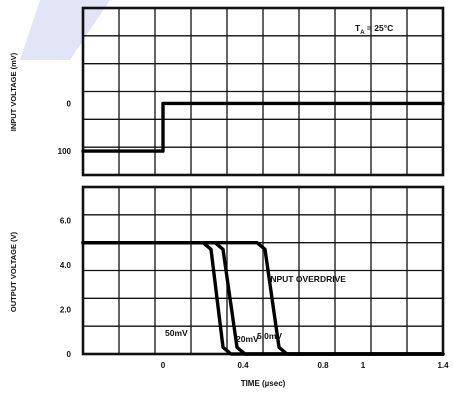  What do you see at coordinates (305, 365) in the screenshot?
I see `bottom-xtick-labels: 0 0.4 0.8 1 1.4` at bounding box center [305, 365].